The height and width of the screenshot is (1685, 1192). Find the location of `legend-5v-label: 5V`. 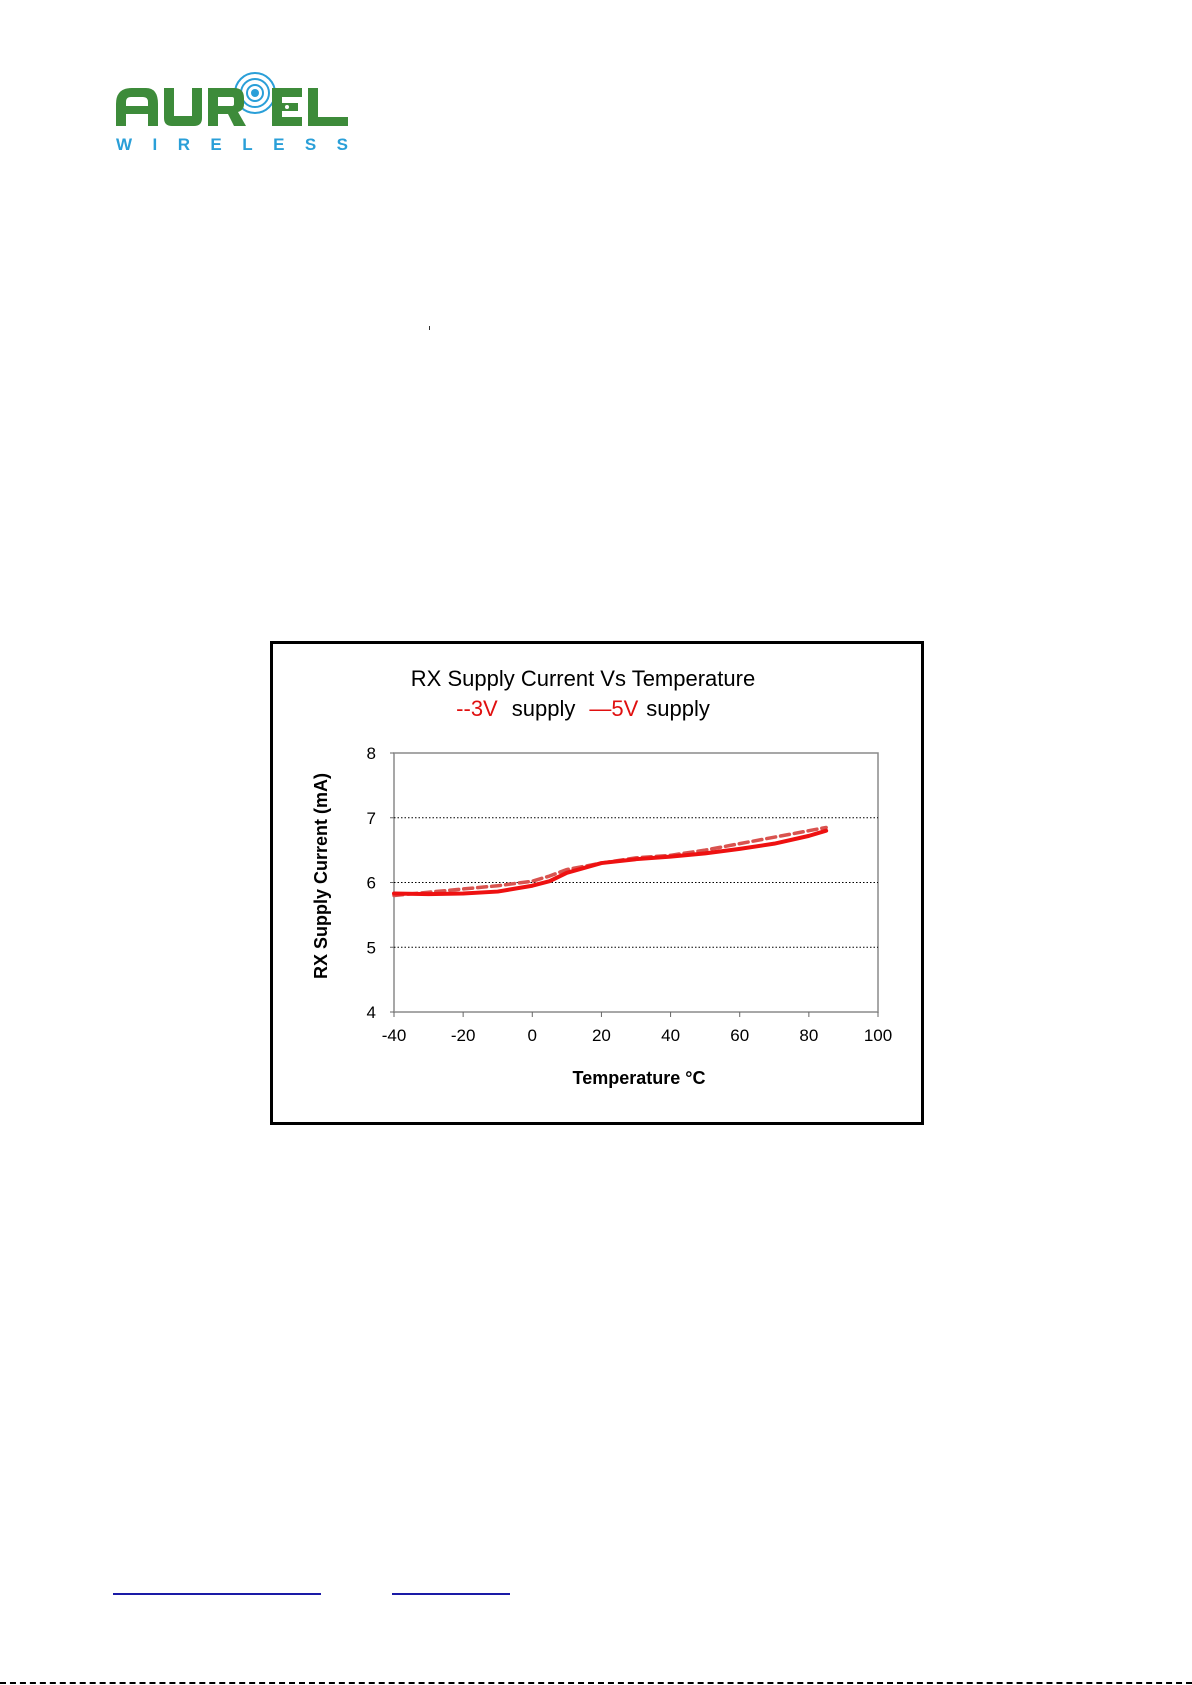

legend-5v-label: 5V is located at coordinates (624, 708).